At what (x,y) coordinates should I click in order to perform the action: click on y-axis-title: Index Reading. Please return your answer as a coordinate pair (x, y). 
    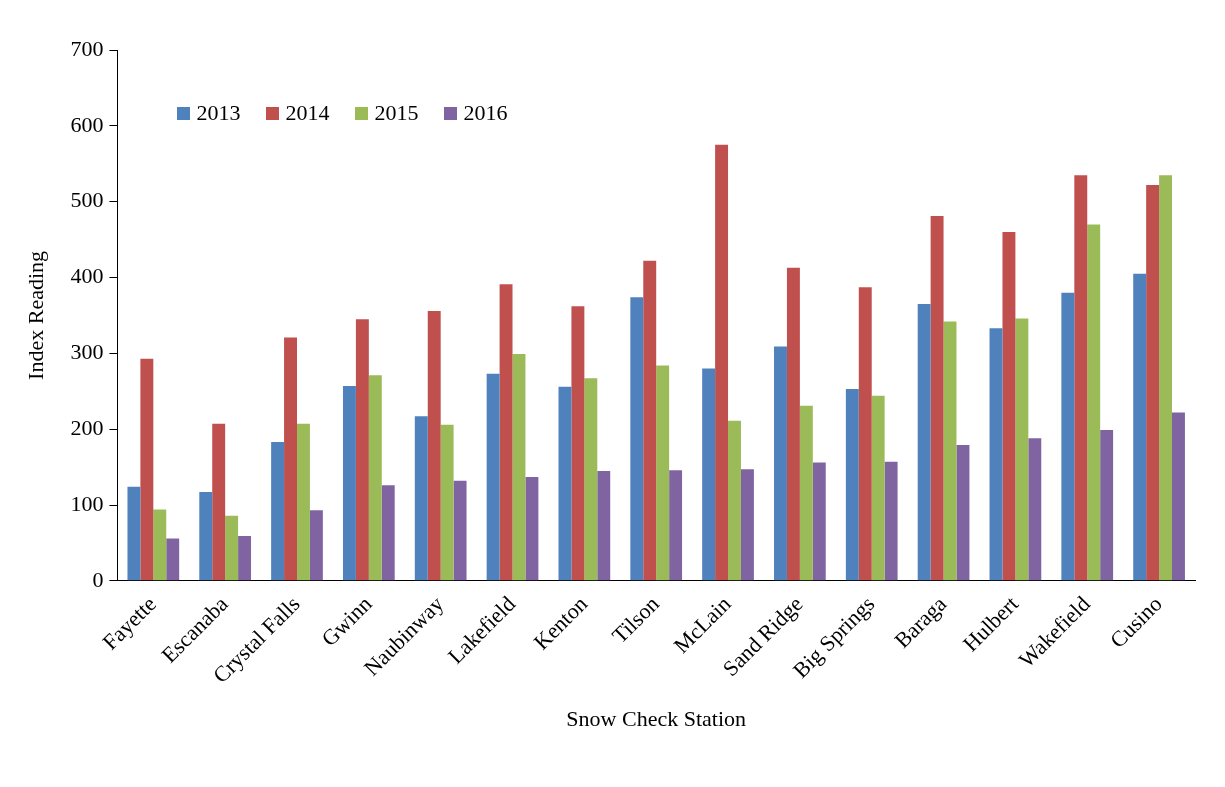
    Looking at the image, I should click on (35, 315).